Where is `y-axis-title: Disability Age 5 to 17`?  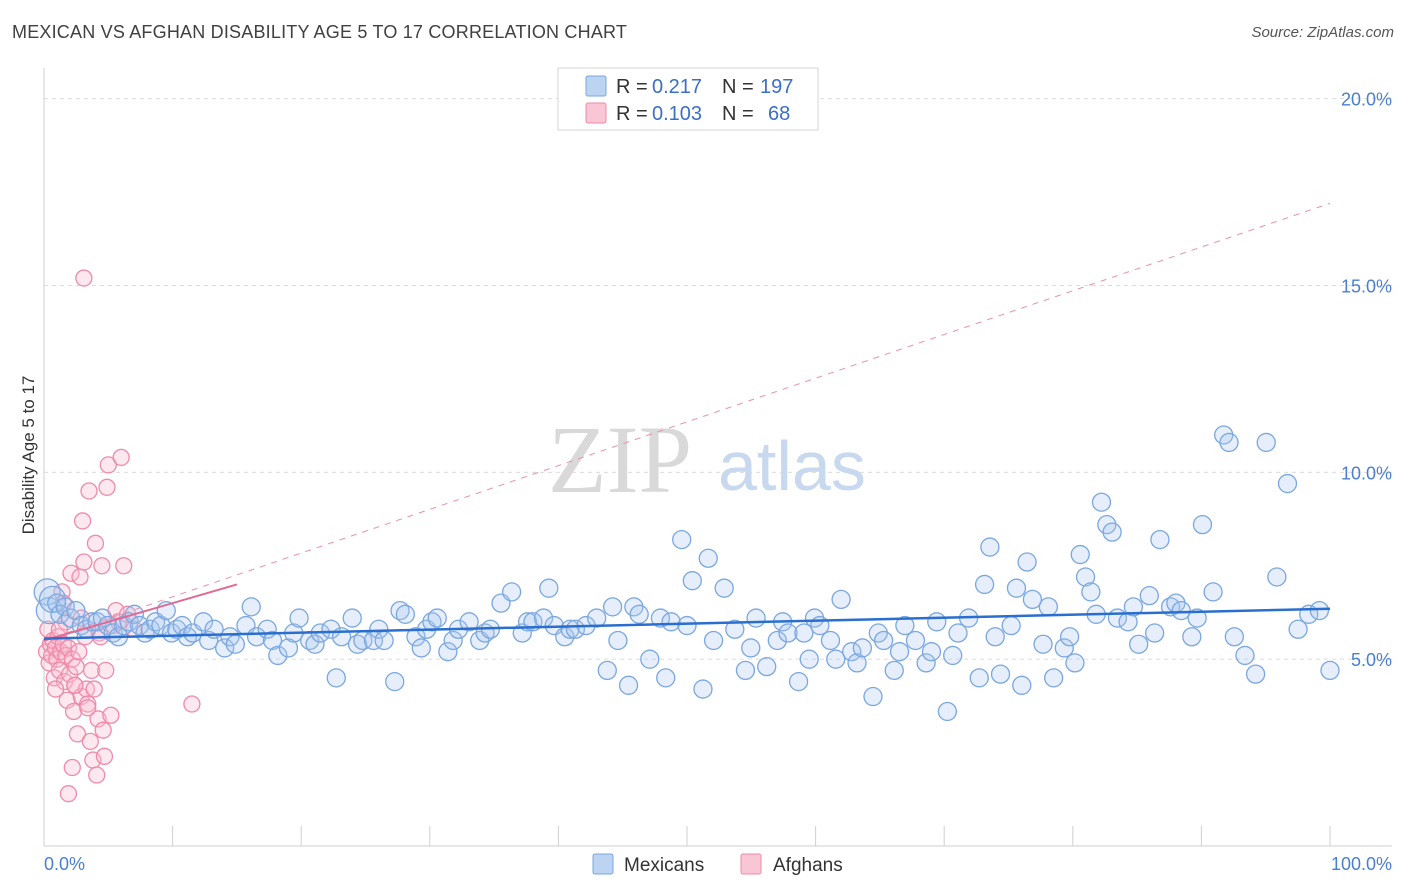 y-axis-title: Disability Age 5 to 17 is located at coordinates (28, 455).